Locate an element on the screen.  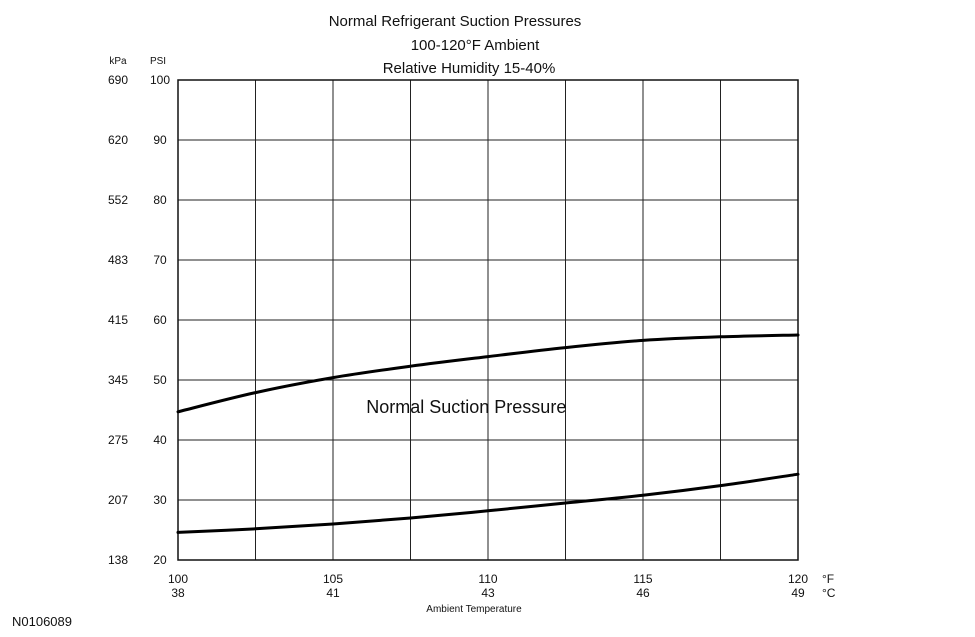
y-tick-kpa-345: 345 is located at coordinates (118, 380).